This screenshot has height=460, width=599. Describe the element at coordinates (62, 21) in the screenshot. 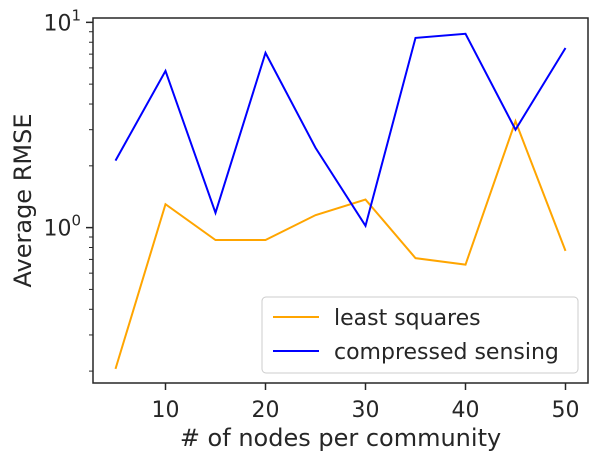

I see `y-tick-label: 10¹` at that location.